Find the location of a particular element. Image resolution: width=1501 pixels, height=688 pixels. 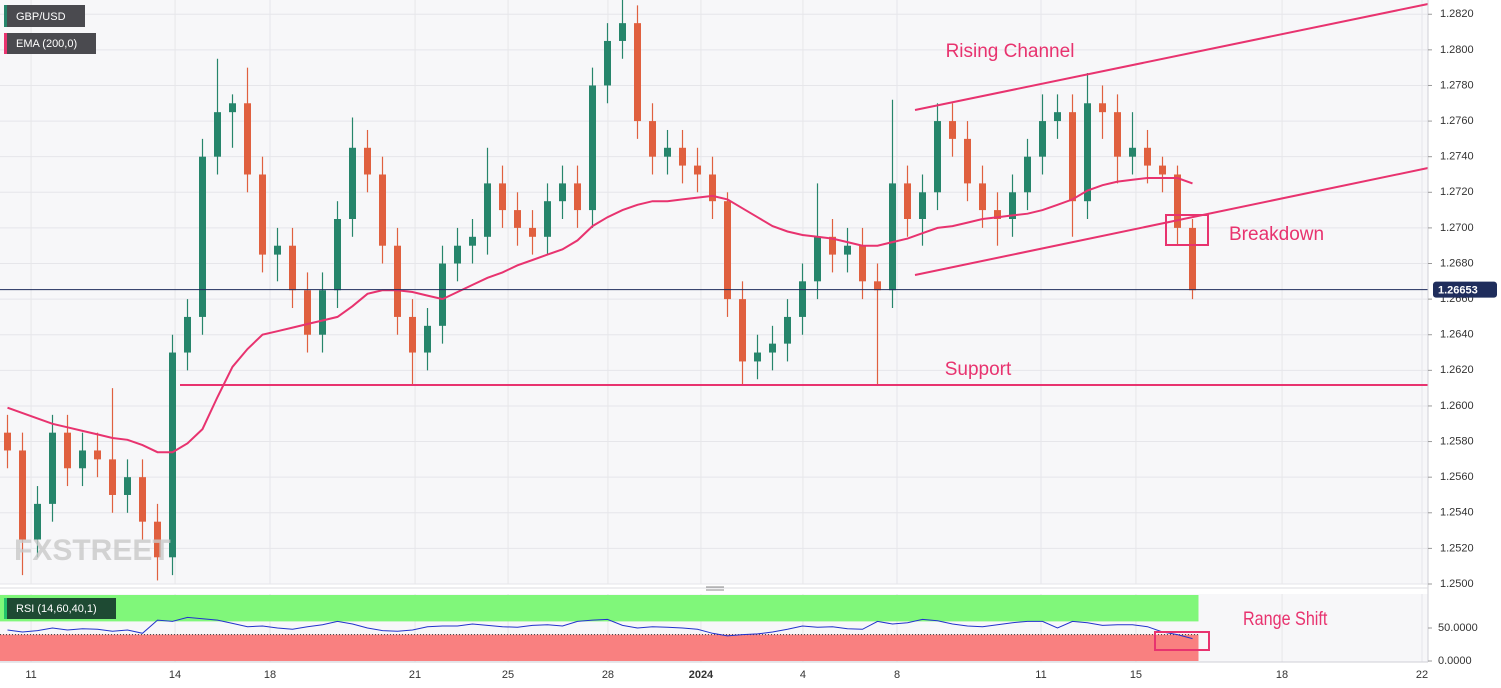

symbol-label: GBP/USD is located at coordinates (41, 17).